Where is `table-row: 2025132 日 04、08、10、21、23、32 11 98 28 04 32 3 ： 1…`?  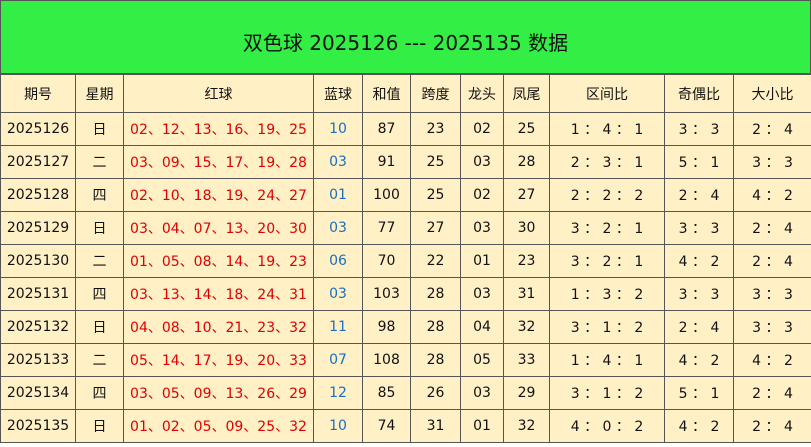
table-row: 2025132 日 04、08、10、21、23、32 11 98 28 04 32 3 ： 1… is located at coordinates (405, 327).